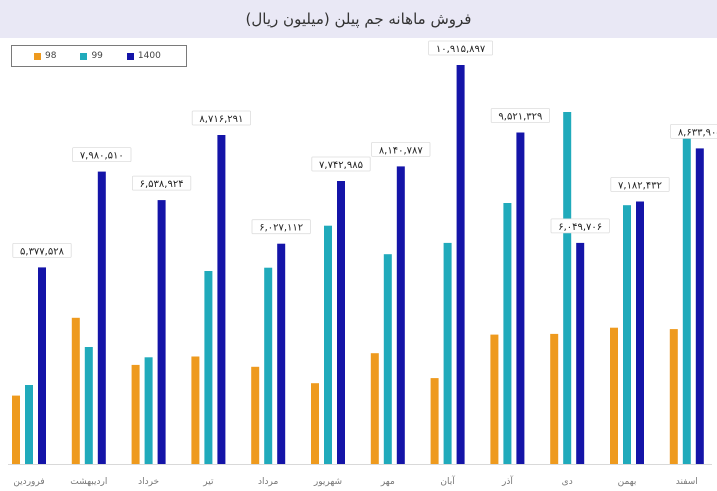 The height and width of the screenshot is (491, 717). I want to click on data-label-8: ۱۰,۹۱۵,۸۹۷, so click(461, 49).